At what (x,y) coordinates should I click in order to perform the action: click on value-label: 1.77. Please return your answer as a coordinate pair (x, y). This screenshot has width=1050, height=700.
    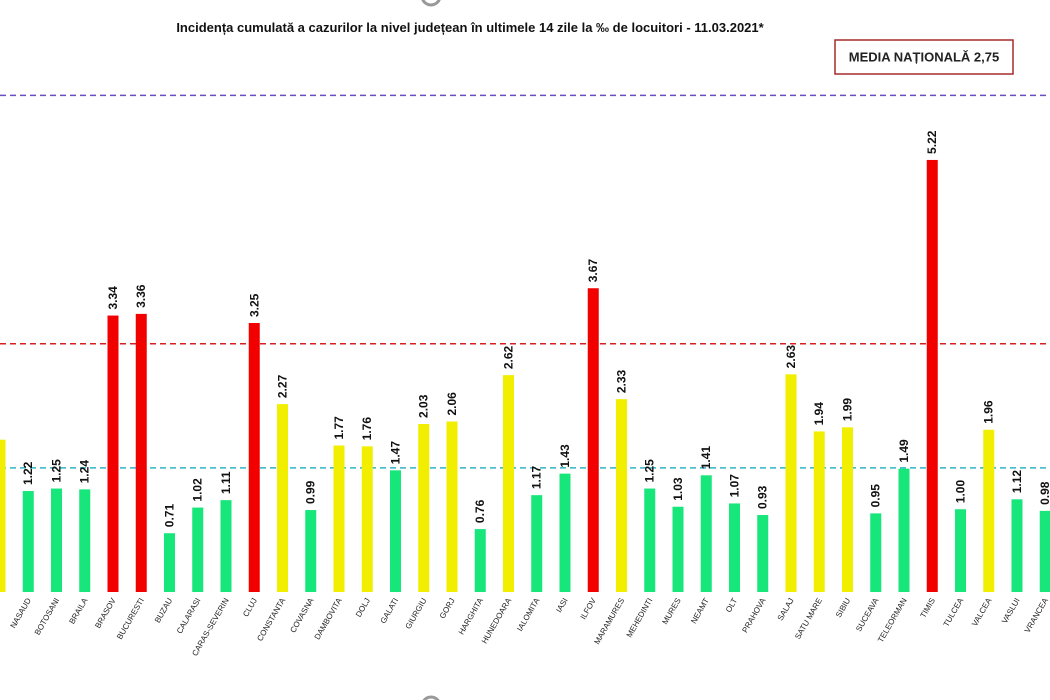
    Looking at the image, I should click on (339, 428).